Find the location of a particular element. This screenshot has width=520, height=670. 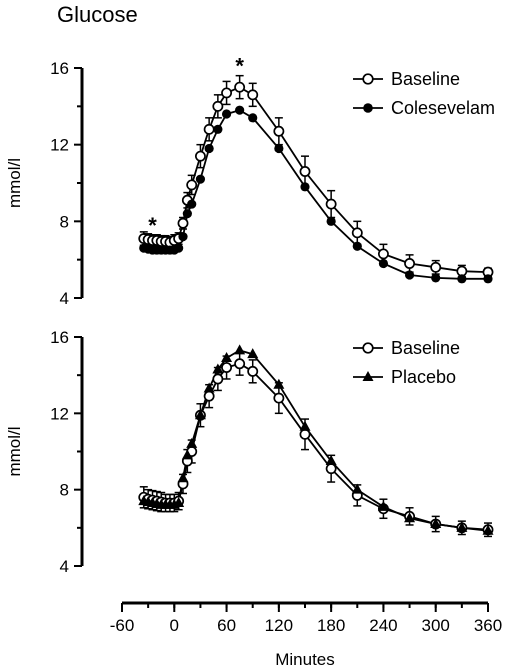

x-tick-label: -60 is located at coordinates (122, 625).